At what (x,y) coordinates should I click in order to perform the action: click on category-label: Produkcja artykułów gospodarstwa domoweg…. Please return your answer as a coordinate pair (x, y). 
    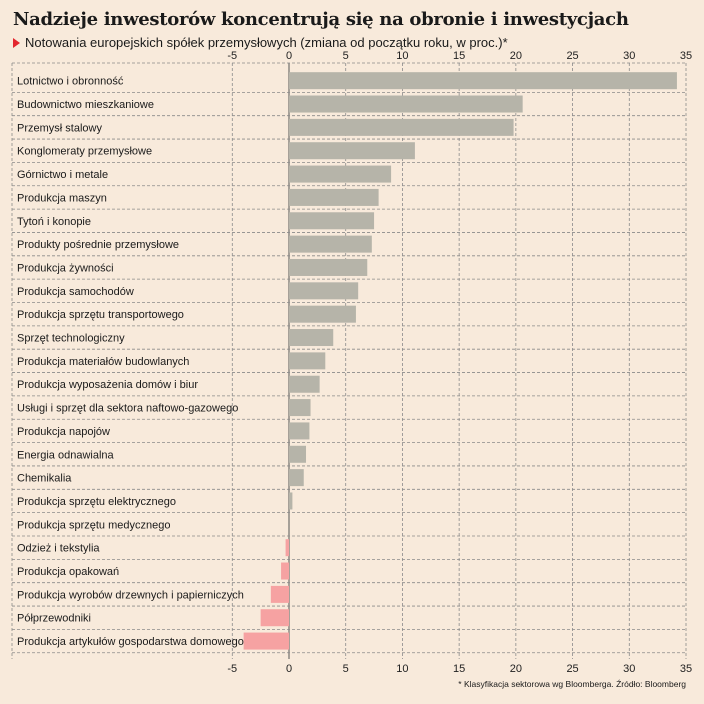
    Looking at the image, I should click on (130, 642).